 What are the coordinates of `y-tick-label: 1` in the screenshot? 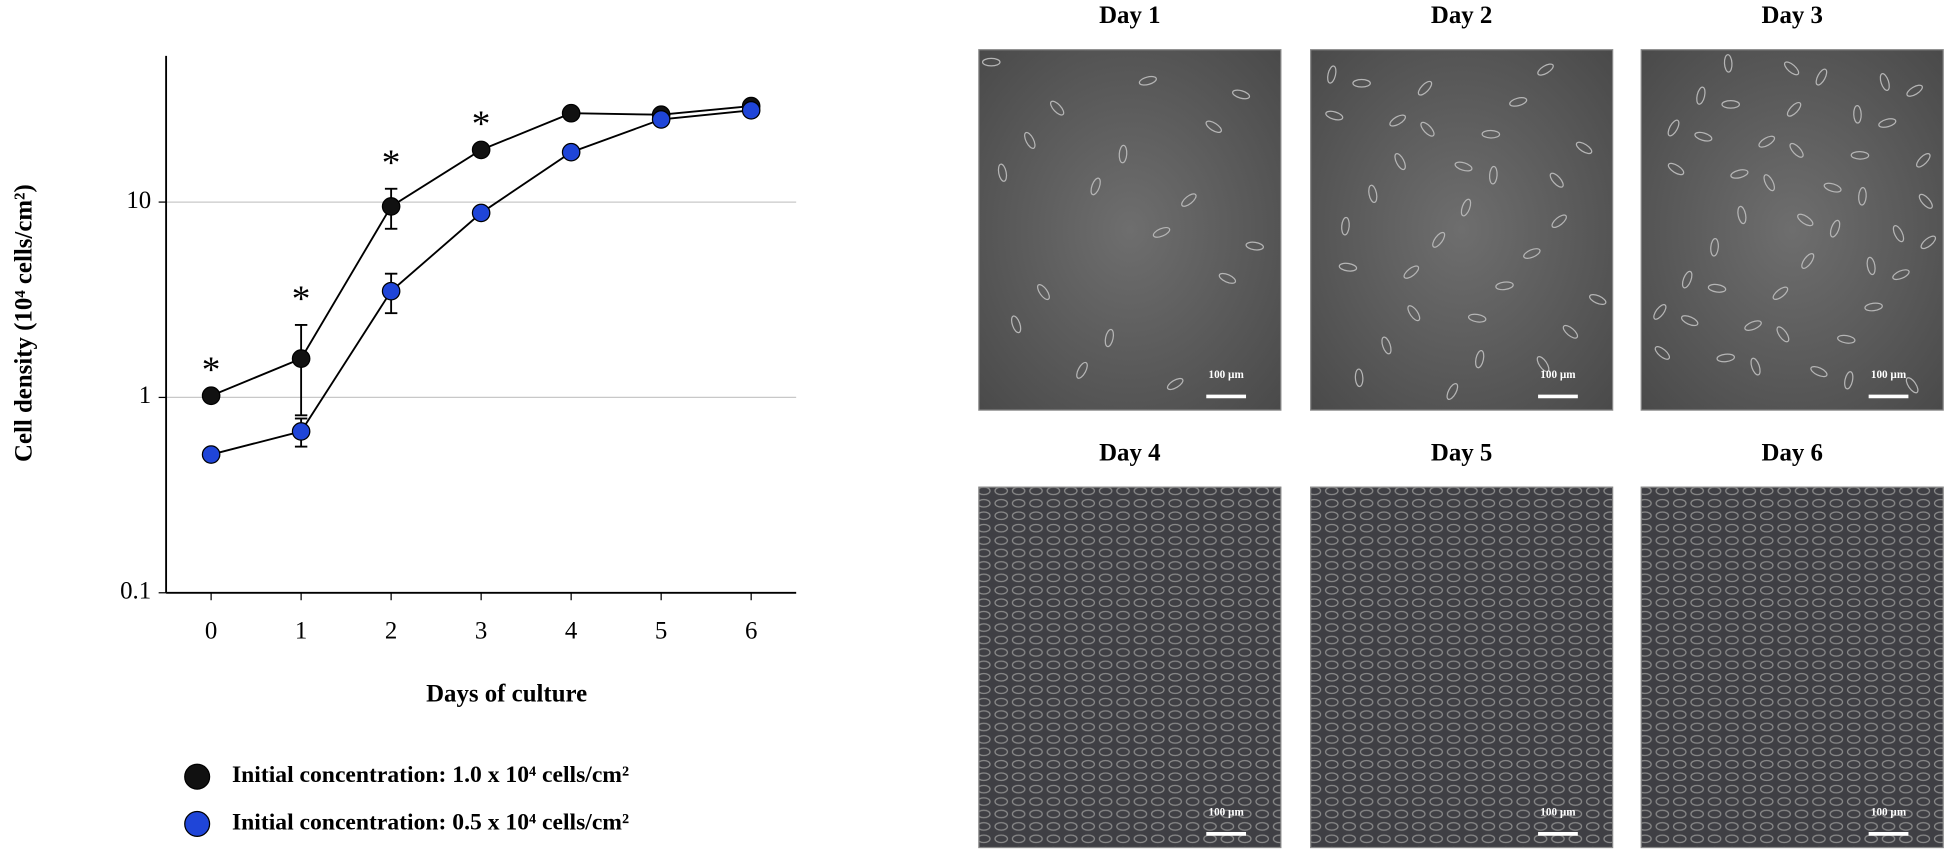 It's located at (145, 395).